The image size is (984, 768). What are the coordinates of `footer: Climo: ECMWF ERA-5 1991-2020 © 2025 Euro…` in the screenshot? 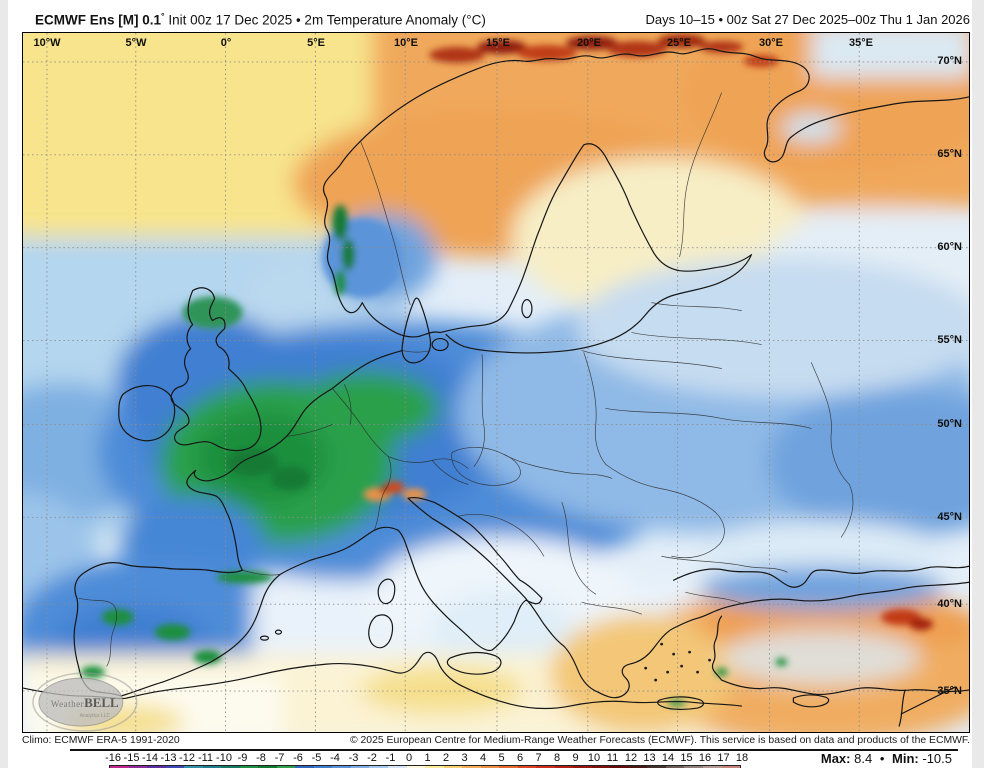 It's located at (496, 740).